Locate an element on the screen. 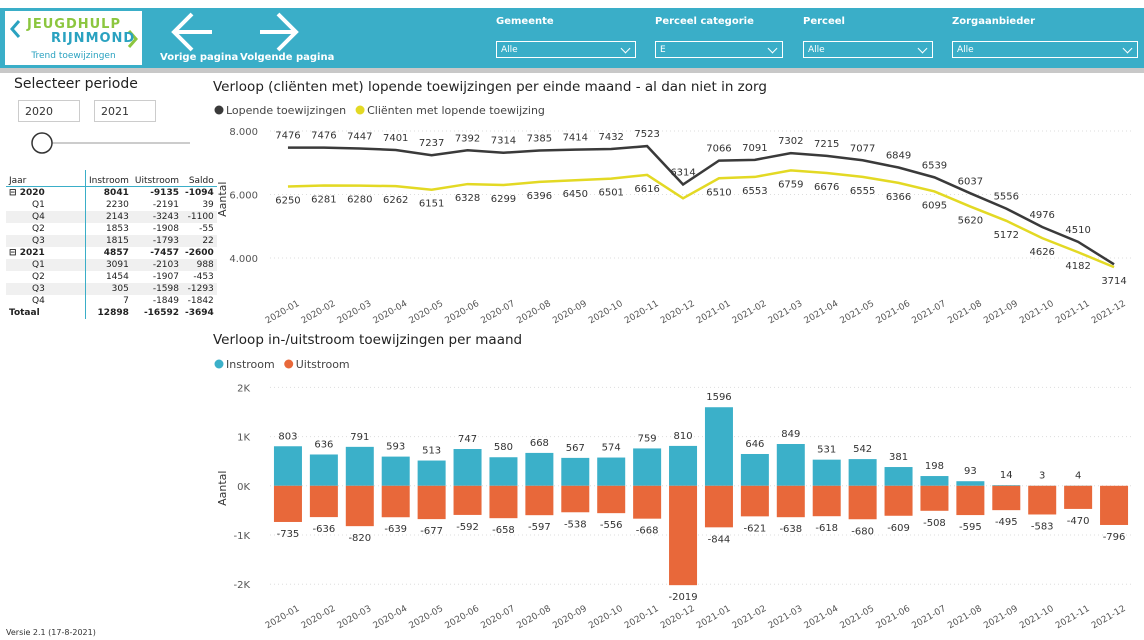 Image resolution: width=1144 pixels, height=640 pixels. prev-page: Vorige pagina is located at coordinates (199, 57).